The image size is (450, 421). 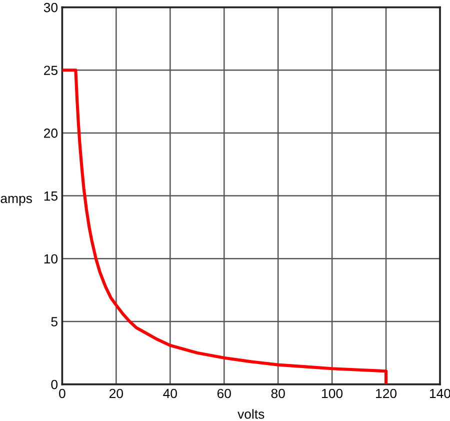 What do you see at coordinates (224, 393) in the screenshot?
I see `x-tick-label: 60` at bounding box center [224, 393].